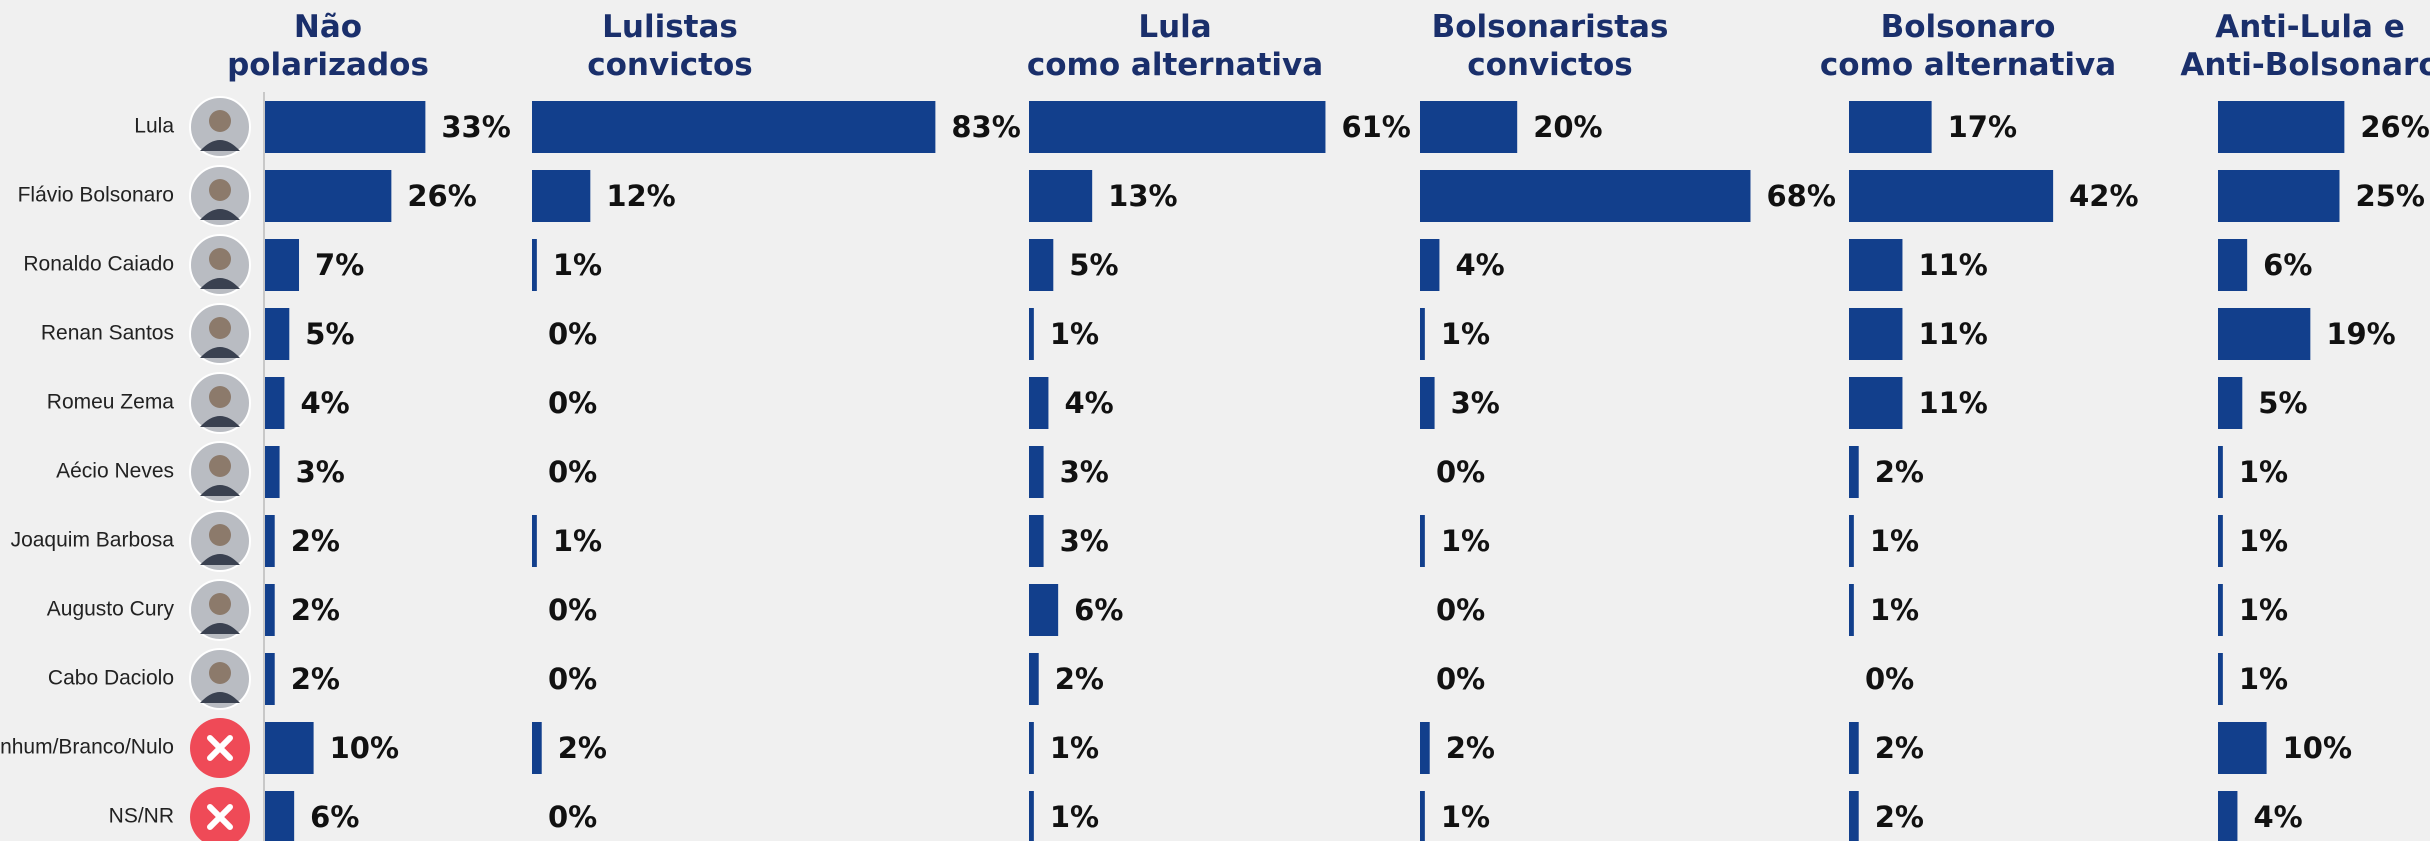  I want to click on value-label: 17%, so click(1982, 127).